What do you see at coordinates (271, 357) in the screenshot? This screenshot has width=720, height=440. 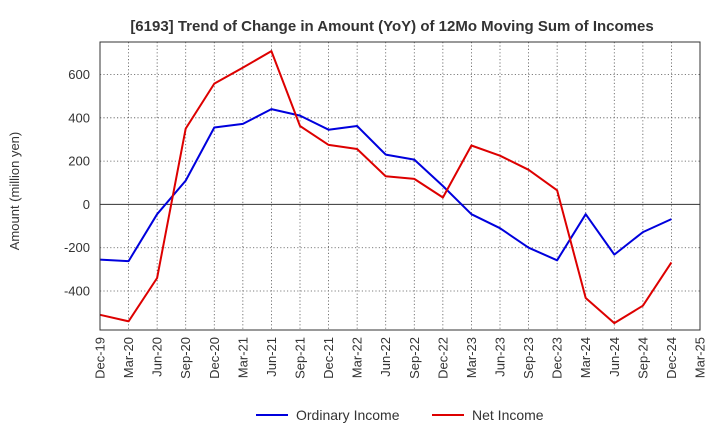 I see `x-tick-label: Jun-21` at bounding box center [271, 357].